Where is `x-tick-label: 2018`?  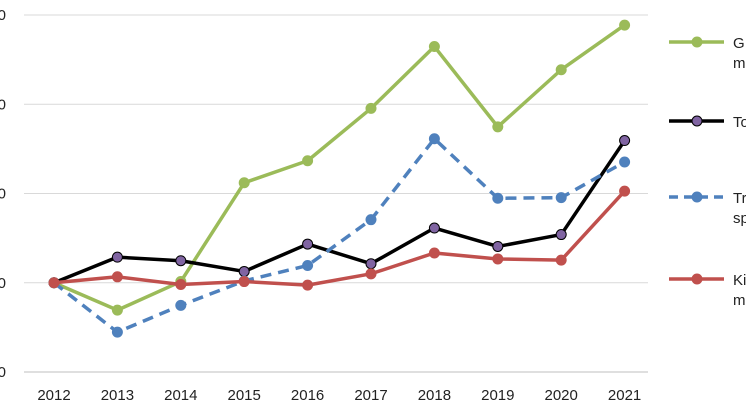
x-tick-label: 2018 is located at coordinates (434, 395).